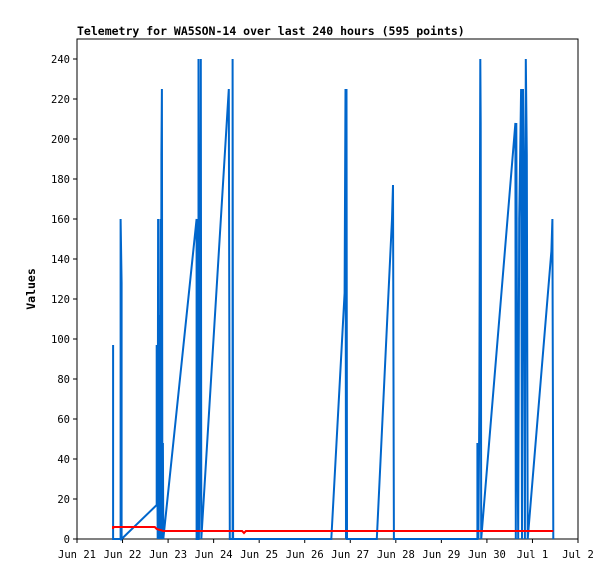 This screenshot has width=615, height=579. Describe the element at coordinates (63, 380) in the screenshot. I see `y-tick-label: 80` at that location.